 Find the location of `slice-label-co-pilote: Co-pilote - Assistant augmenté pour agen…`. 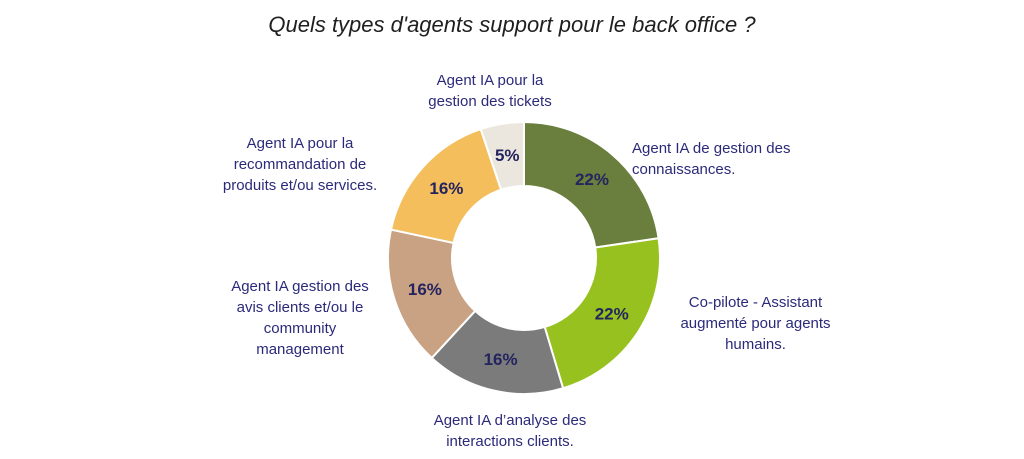

slice-label-co-pilote: Co-pilote - Assistant augmenté pour agen… is located at coordinates (755, 323).